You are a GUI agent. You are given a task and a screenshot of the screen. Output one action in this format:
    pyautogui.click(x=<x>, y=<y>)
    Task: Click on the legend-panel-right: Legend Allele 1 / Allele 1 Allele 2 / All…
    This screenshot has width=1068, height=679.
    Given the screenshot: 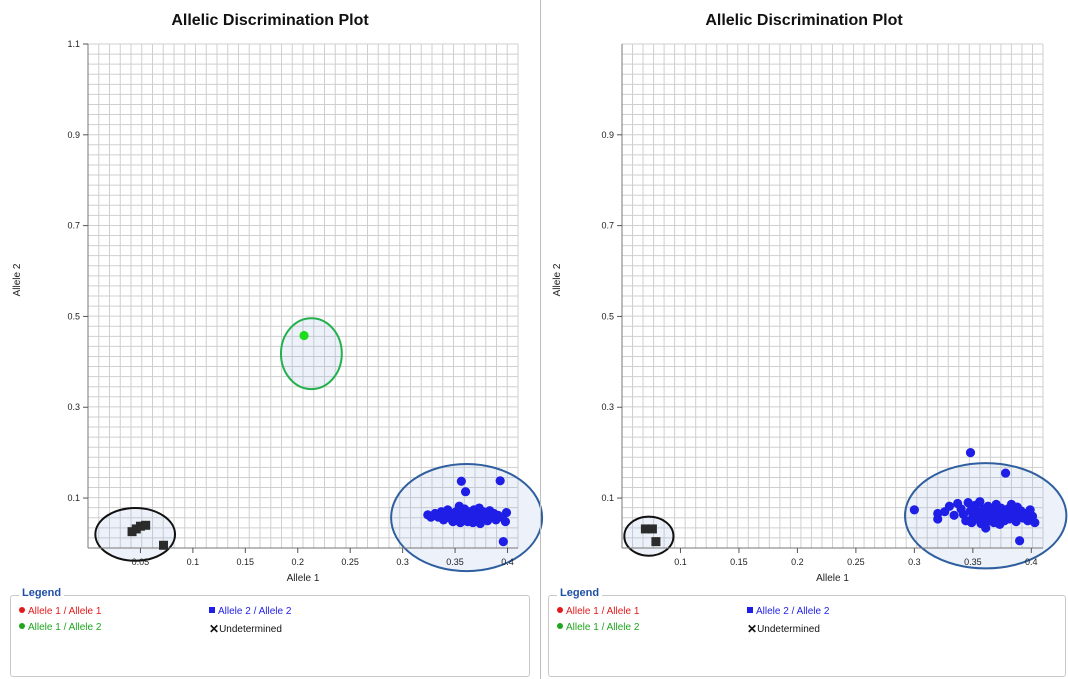 What is the action you would take?
    pyautogui.click(x=807, y=632)
    